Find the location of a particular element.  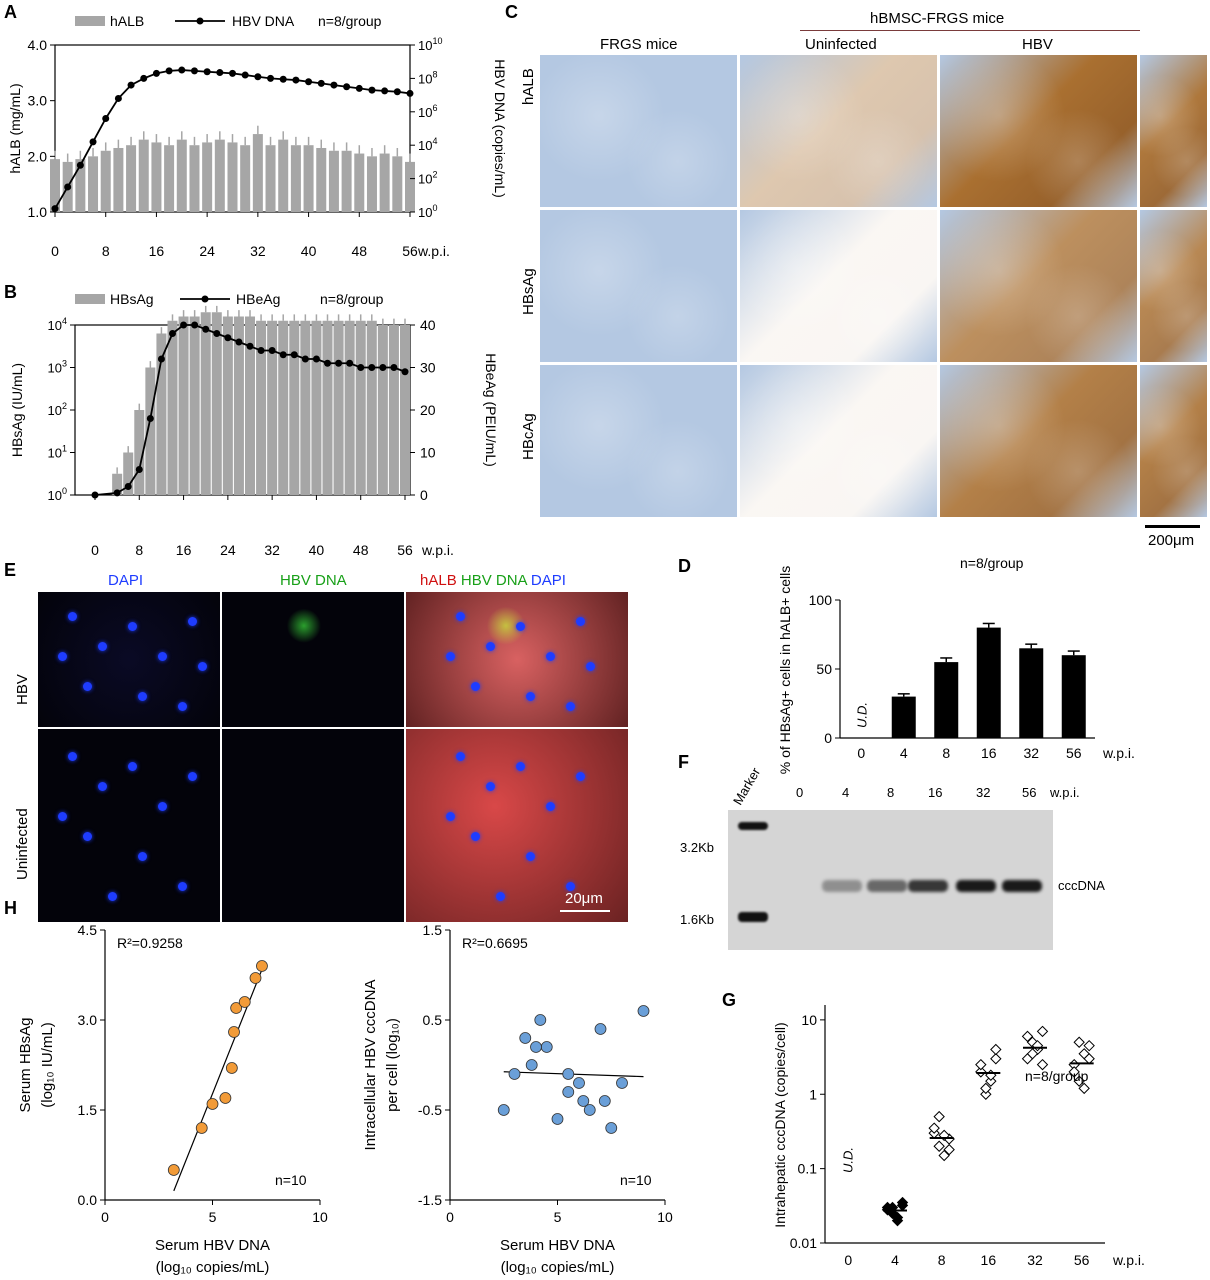

xtick-label: 40 is located at coordinates (309, 251).